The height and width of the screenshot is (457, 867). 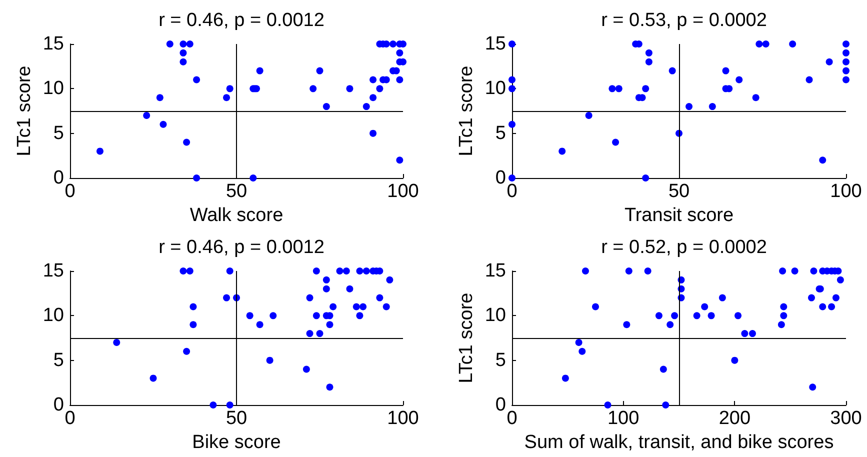 I want to click on x-tick-label: 300, so click(x=846, y=418).